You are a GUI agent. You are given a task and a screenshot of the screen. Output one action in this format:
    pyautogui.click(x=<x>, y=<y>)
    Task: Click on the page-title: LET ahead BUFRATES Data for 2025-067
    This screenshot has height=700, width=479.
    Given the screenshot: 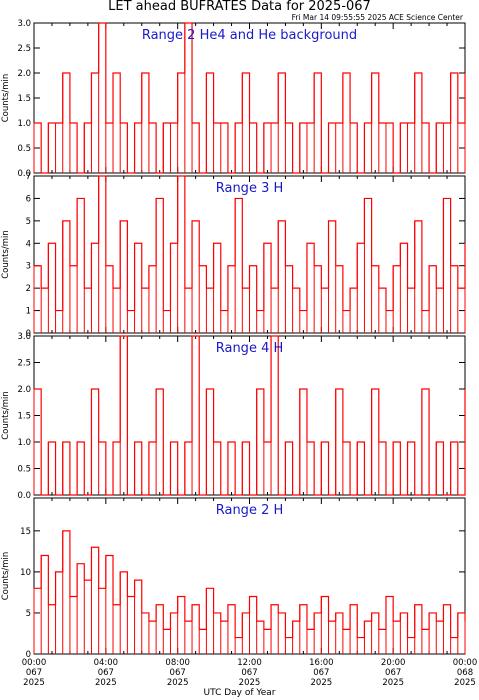 What is the action you would take?
    pyautogui.click(x=239, y=7)
    